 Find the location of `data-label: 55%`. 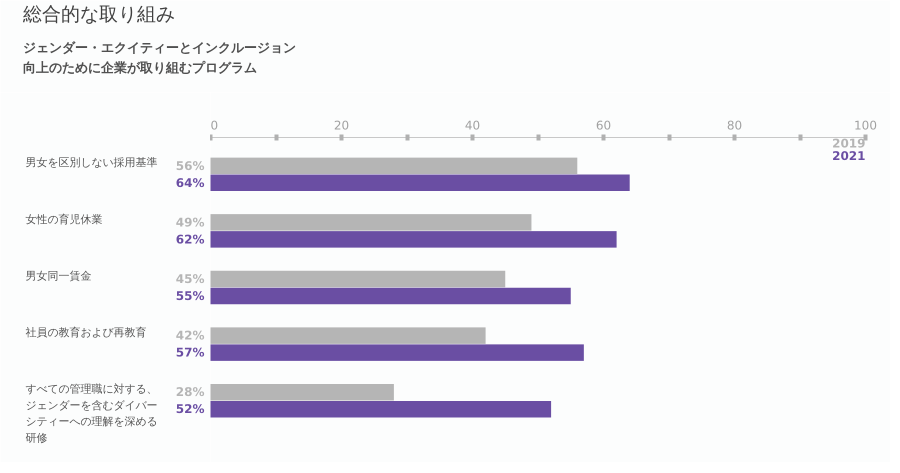

data-label: 55% is located at coordinates (190, 296).